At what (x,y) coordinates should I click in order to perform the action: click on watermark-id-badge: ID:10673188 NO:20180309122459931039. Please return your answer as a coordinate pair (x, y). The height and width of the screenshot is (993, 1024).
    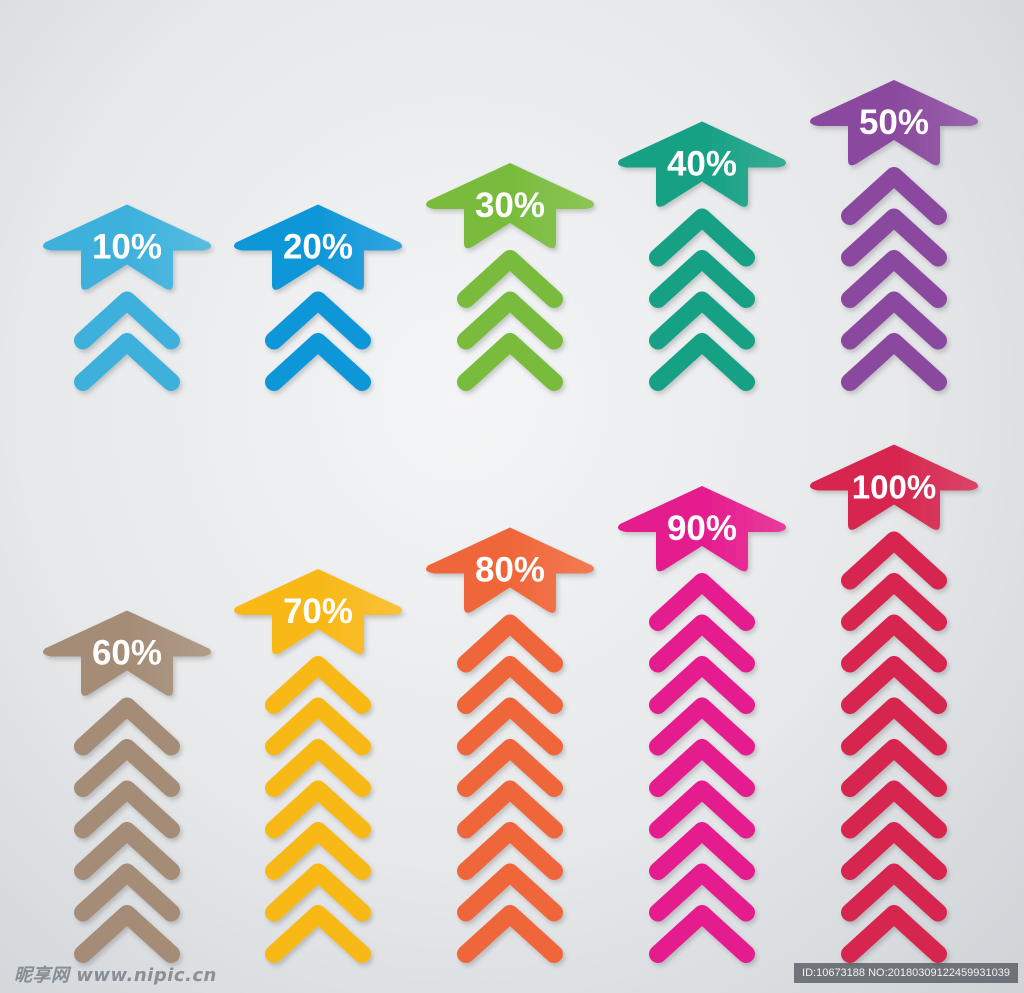
    Looking at the image, I should click on (906, 973).